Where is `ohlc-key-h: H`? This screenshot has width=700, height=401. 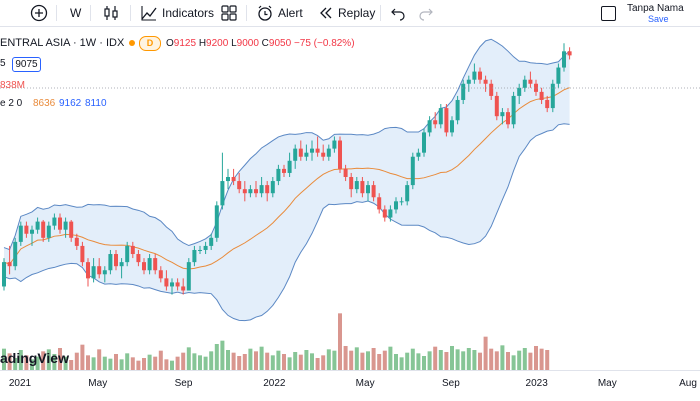 ohlc-key-h: H is located at coordinates (202, 43).